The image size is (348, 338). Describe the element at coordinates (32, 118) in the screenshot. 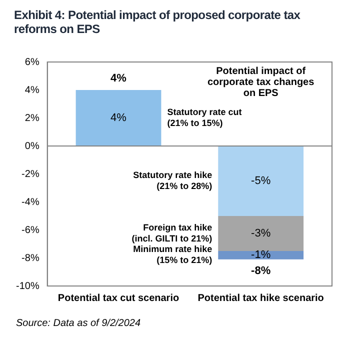

I see `y-tick-label: 2%` at that location.